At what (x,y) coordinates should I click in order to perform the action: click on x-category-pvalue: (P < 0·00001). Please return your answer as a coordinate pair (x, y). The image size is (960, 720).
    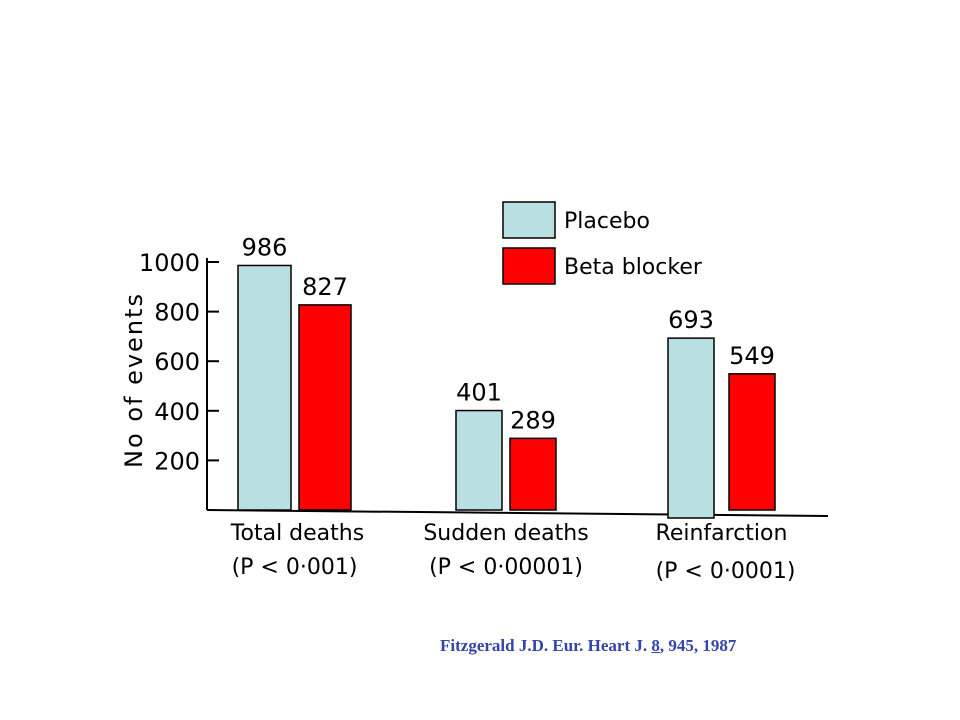
    Looking at the image, I should click on (506, 567).